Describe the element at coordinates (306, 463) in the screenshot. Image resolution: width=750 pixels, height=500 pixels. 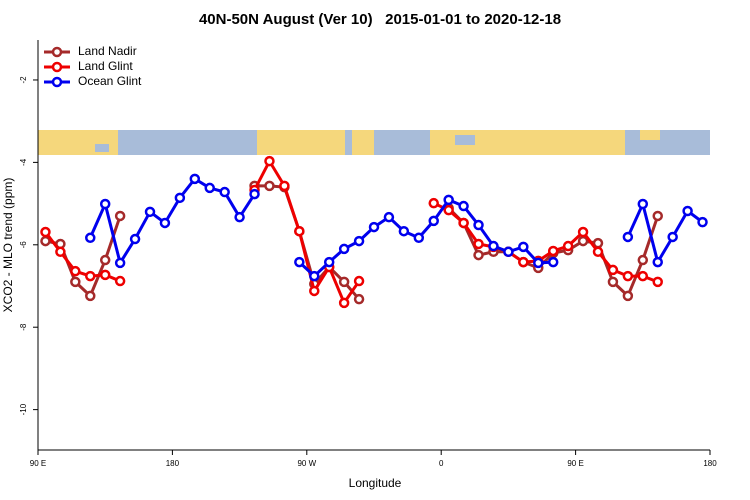
I see `x-tick-label: 90 W` at that location.